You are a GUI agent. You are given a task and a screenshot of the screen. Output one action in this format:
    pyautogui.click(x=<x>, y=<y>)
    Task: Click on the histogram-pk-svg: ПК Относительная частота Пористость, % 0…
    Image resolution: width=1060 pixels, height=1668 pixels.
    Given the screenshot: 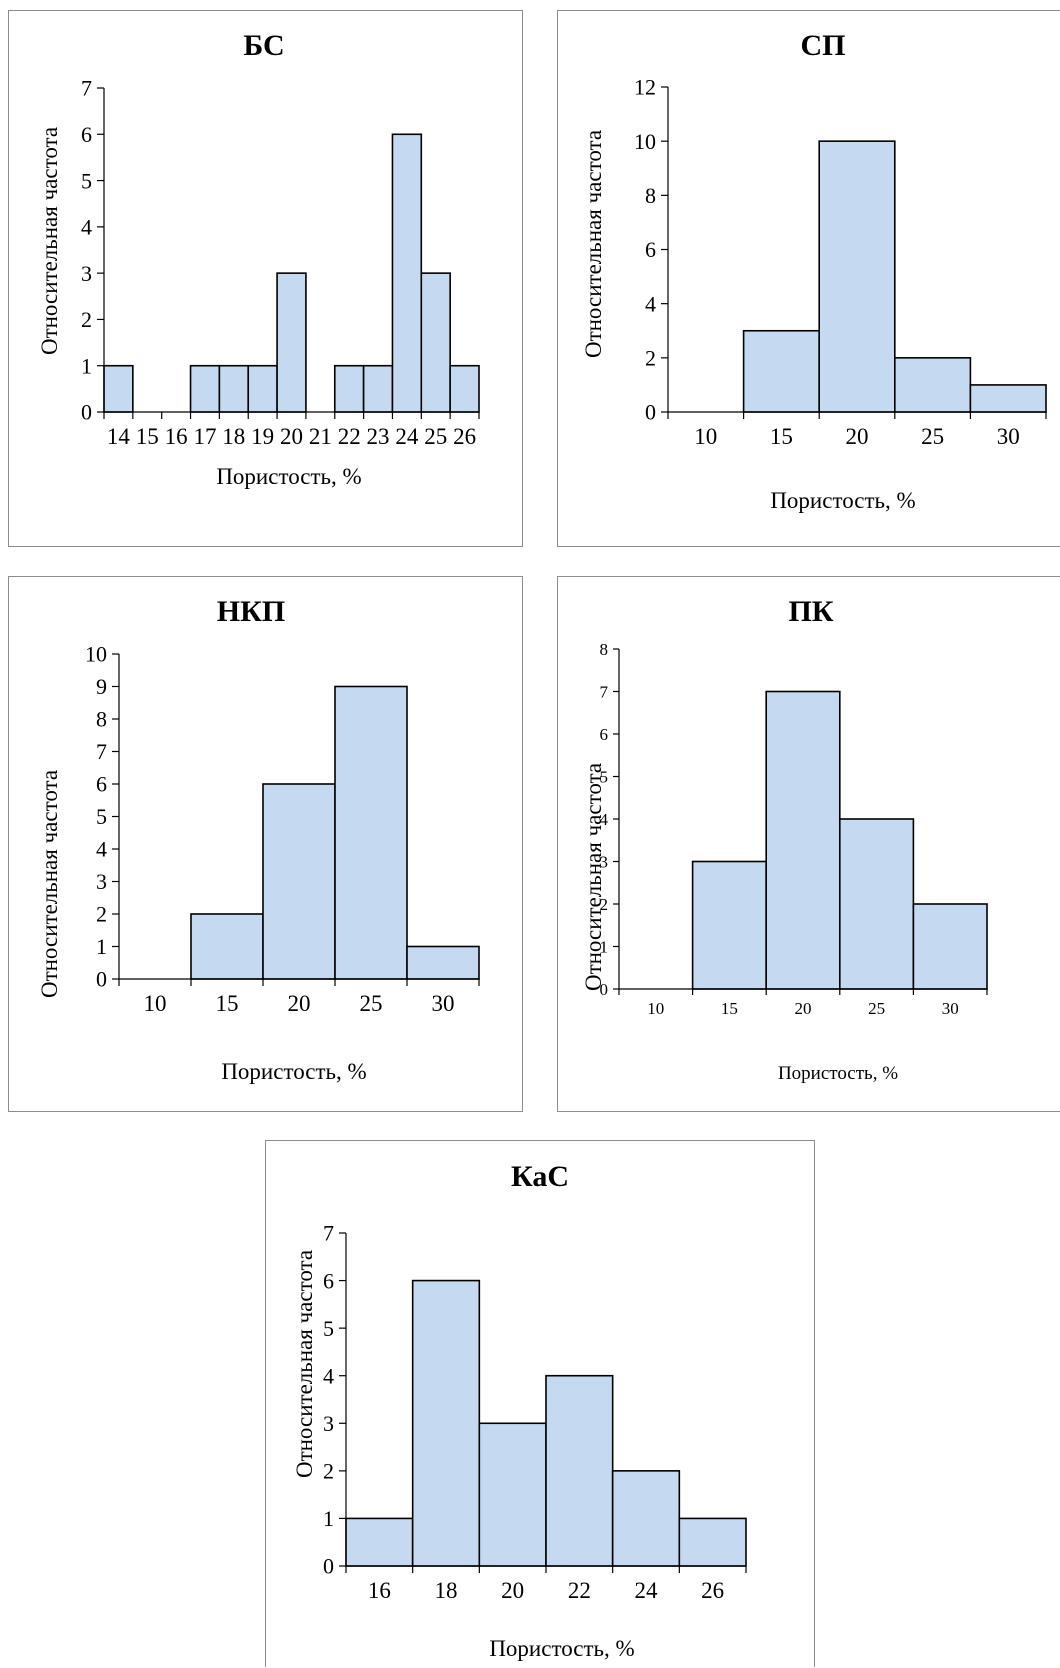 What is the action you would take?
    pyautogui.click(x=784, y=839)
    